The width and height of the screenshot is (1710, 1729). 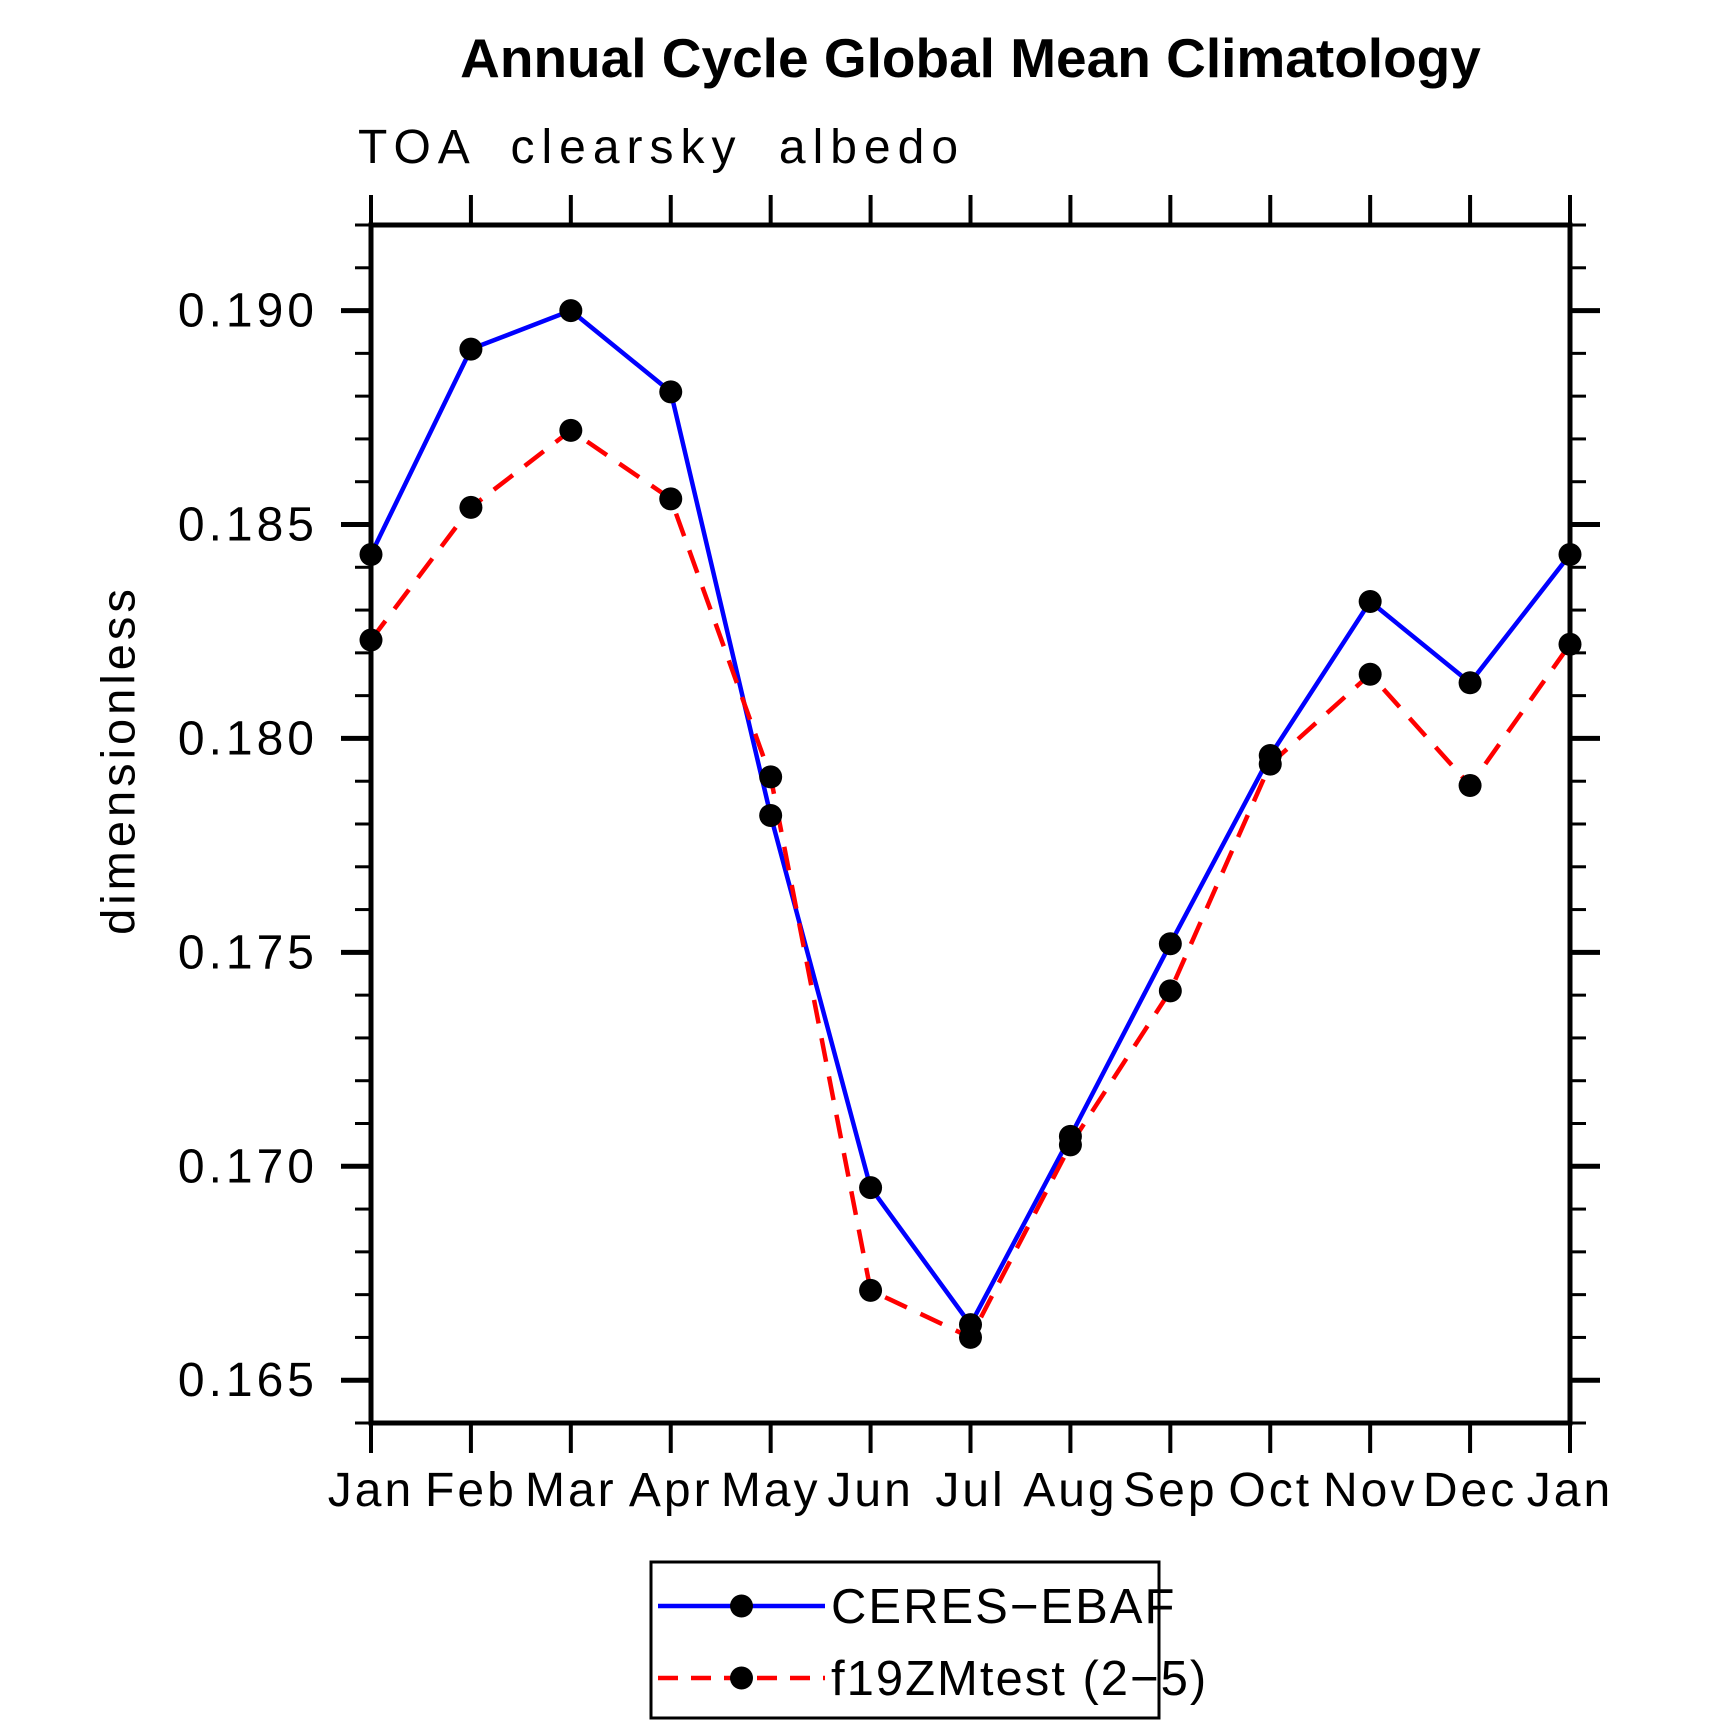 What do you see at coordinates (248, 952) in the screenshot?
I see `y-tick-label: 0.175` at bounding box center [248, 952].